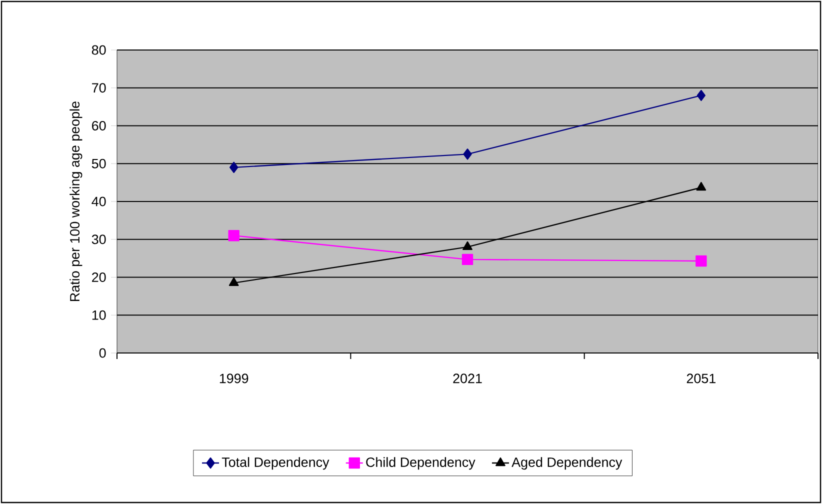 The height and width of the screenshot is (504, 822). Describe the element at coordinates (99, 277) in the screenshot. I see `y-tick-label: 20` at that location.